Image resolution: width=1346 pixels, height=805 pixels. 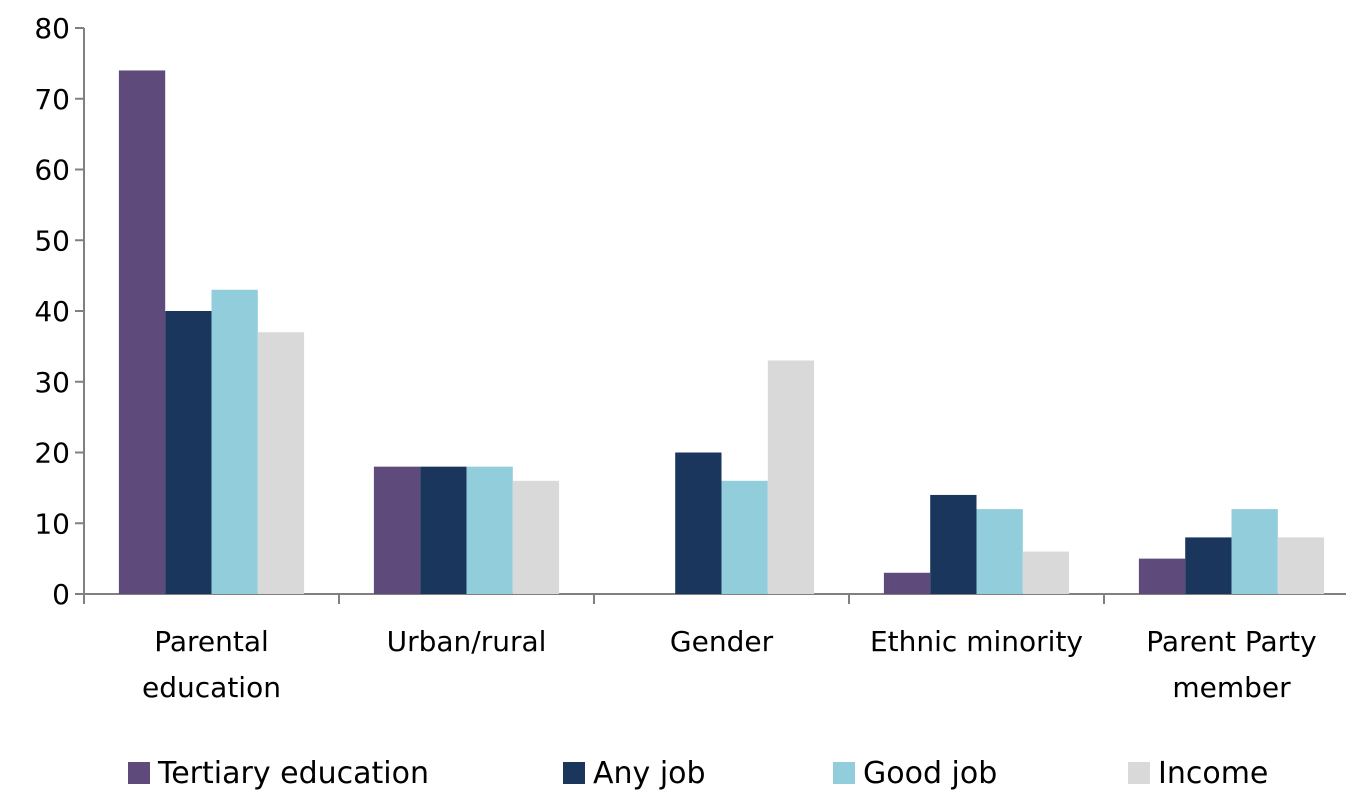 I want to click on legend-label: Good job, so click(x=930, y=773).